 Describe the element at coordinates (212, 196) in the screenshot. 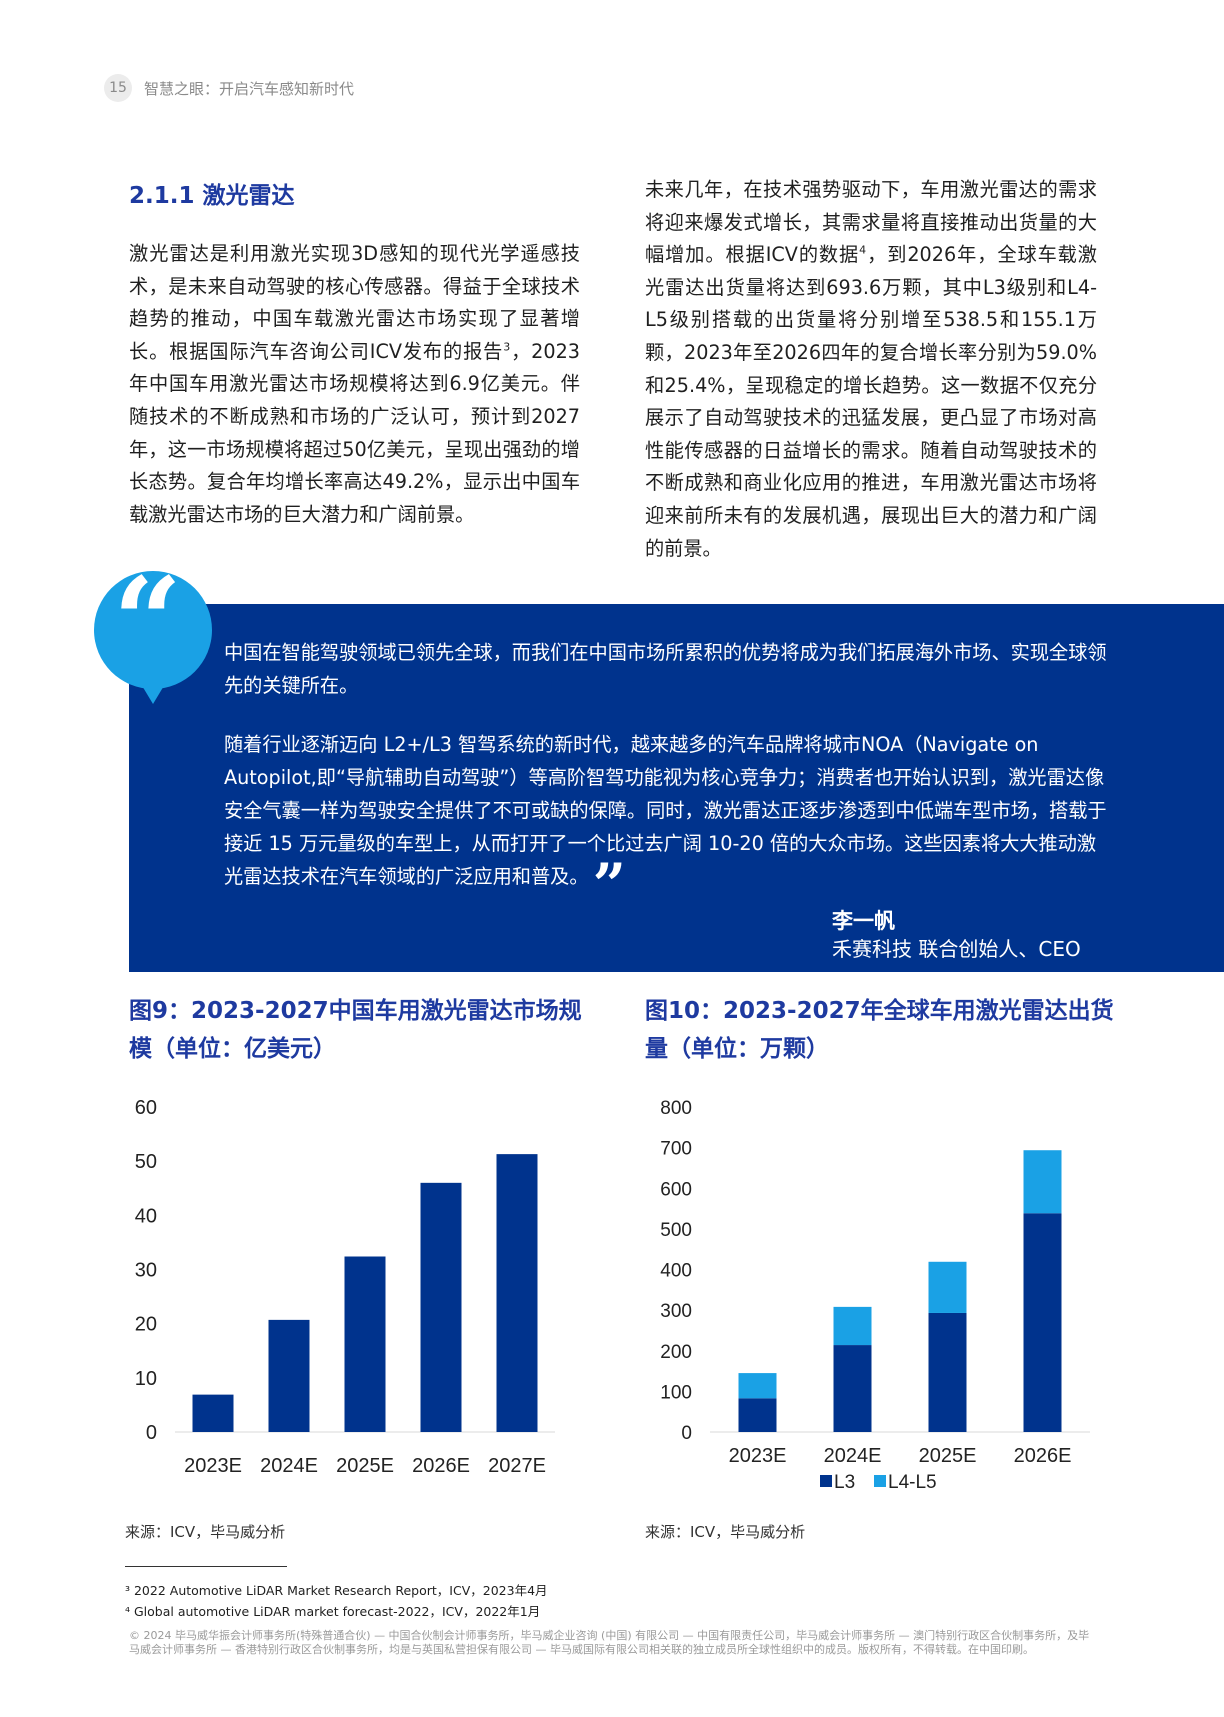

I see `section-title: 2.1.1 激光雷达` at that location.